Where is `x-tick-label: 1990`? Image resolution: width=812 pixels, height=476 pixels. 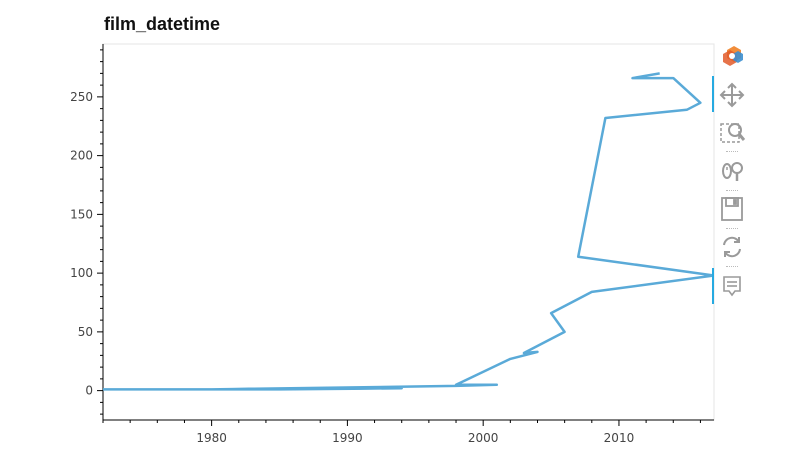 x-tick-label: 1990 is located at coordinates (347, 438).